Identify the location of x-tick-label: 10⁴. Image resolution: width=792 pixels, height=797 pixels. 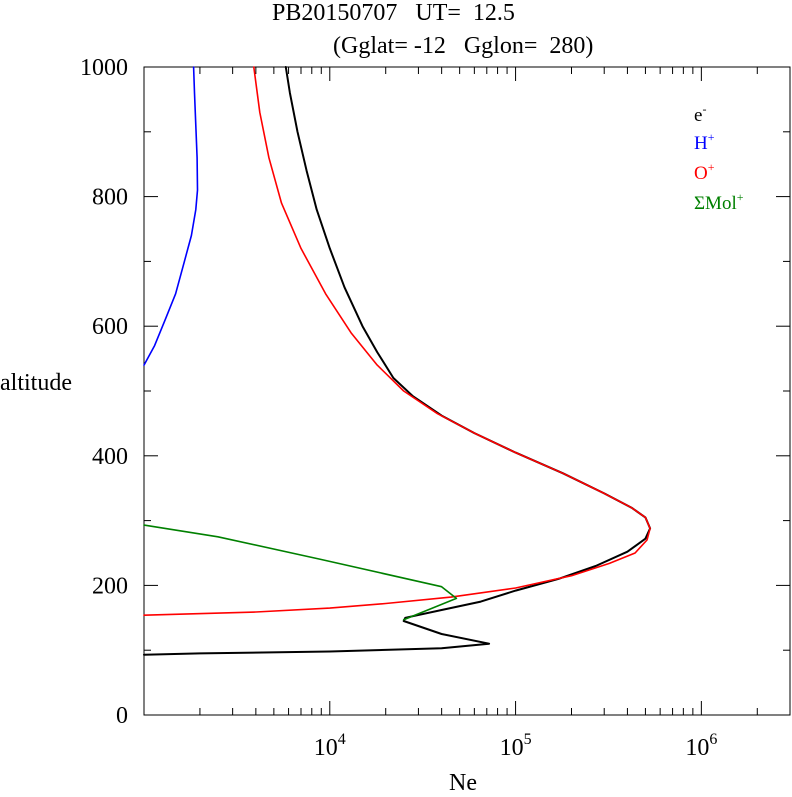
(330, 746).